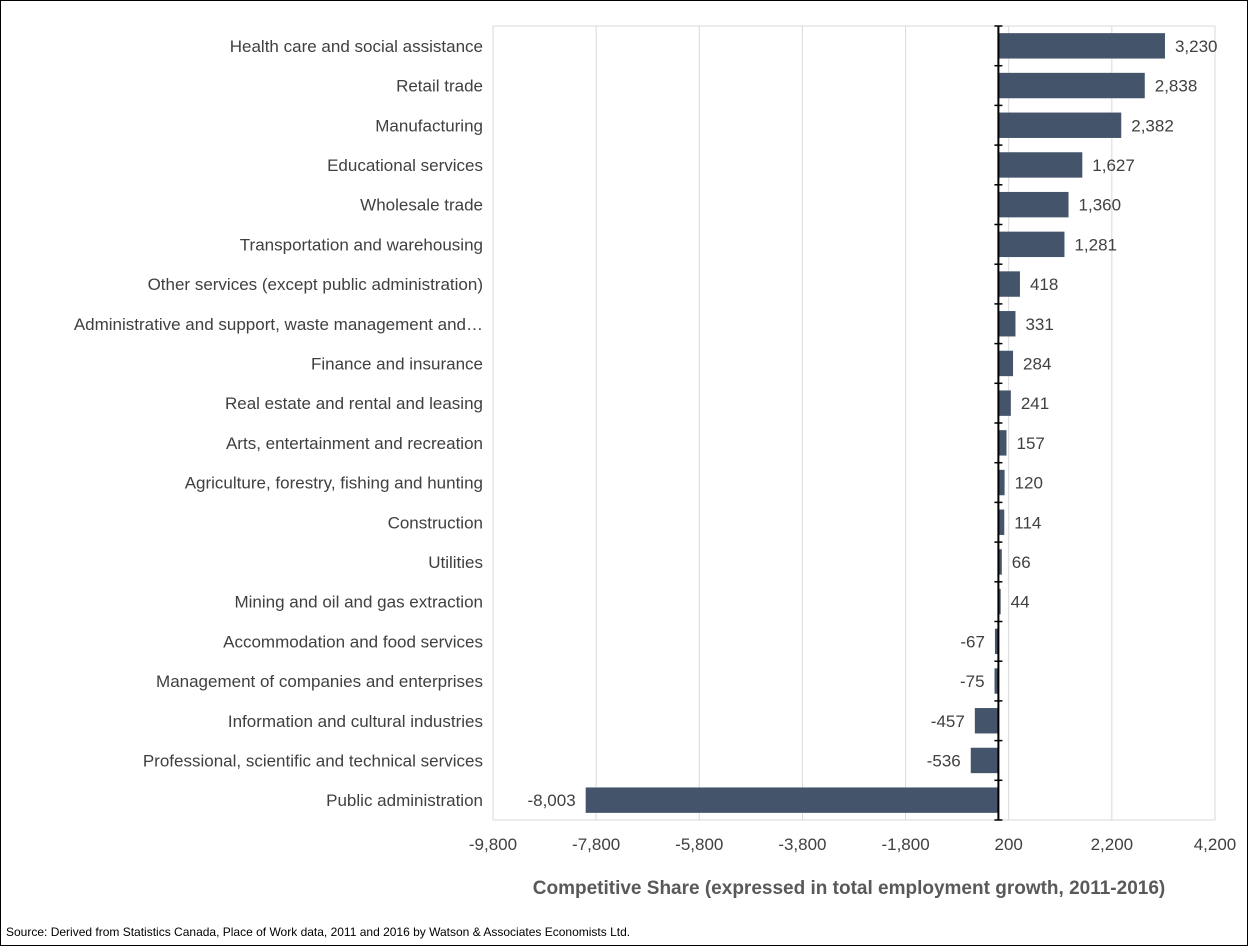  What do you see at coordinates (1112, 844) in the screenshot?
I see `x-tick-label: 2,200` at bounding box center [1112, 844].